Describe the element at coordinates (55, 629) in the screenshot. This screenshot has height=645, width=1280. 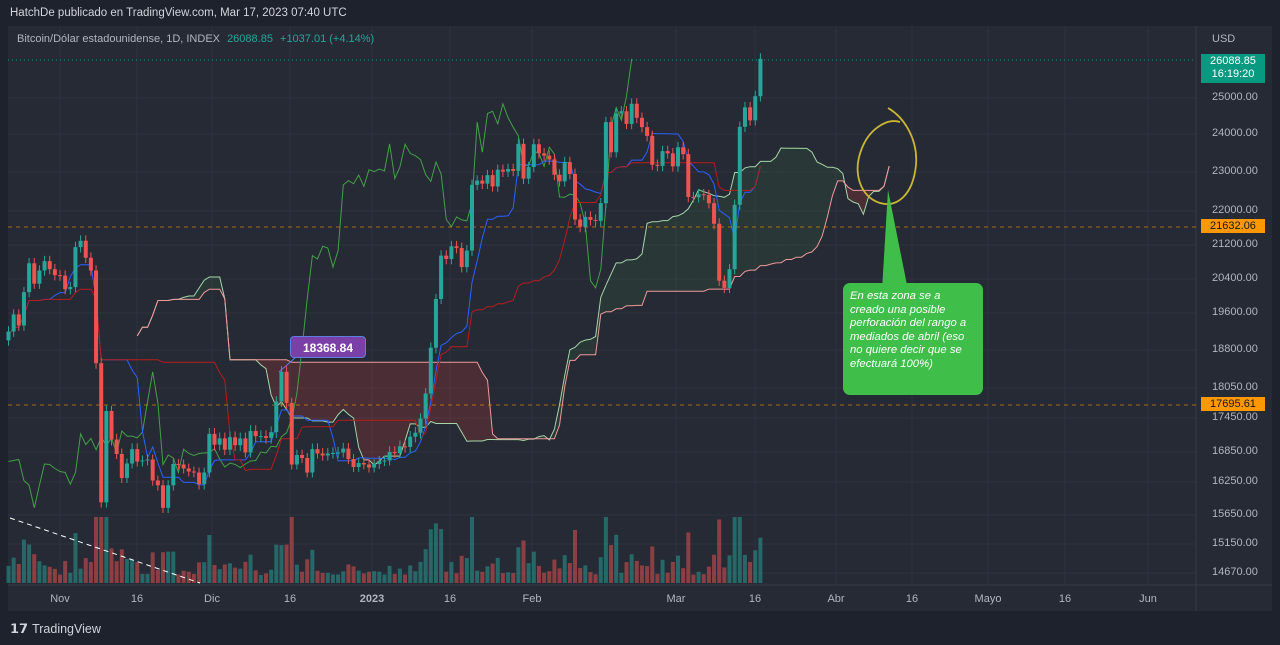
I see `tradingview-brand: 𝟭𝟳 TradingView` at that location.